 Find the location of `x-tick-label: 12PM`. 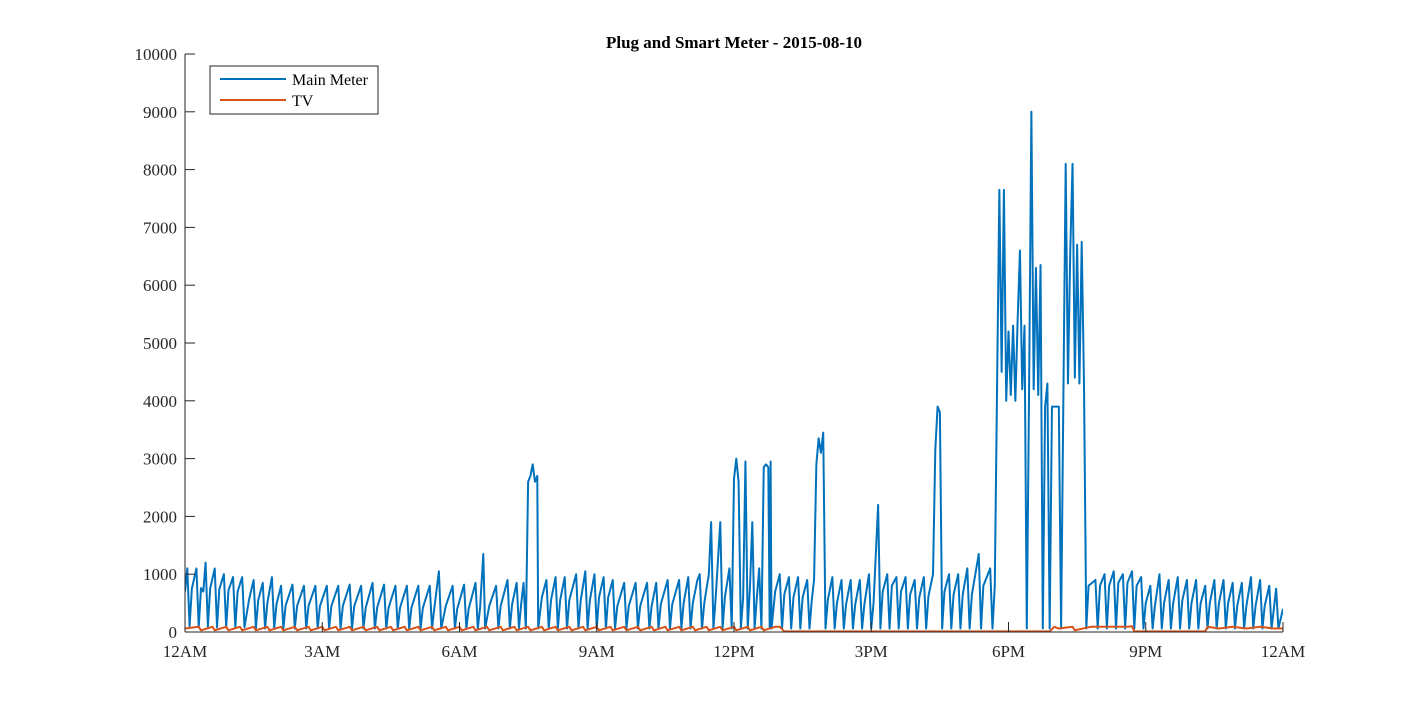

x-tick-label: 12PM is located at coordinates (734, 651).